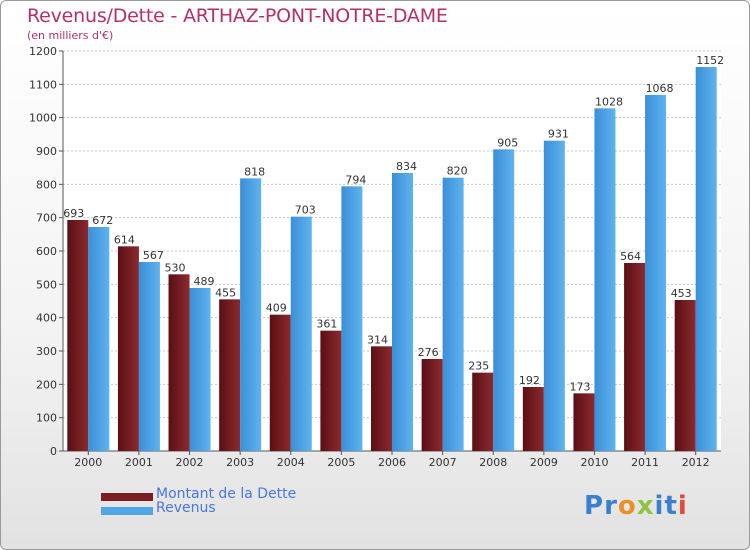  Describe the element at coordinates (478, 366) in the screenshot. I see `data-label-dette: 235` at that location.